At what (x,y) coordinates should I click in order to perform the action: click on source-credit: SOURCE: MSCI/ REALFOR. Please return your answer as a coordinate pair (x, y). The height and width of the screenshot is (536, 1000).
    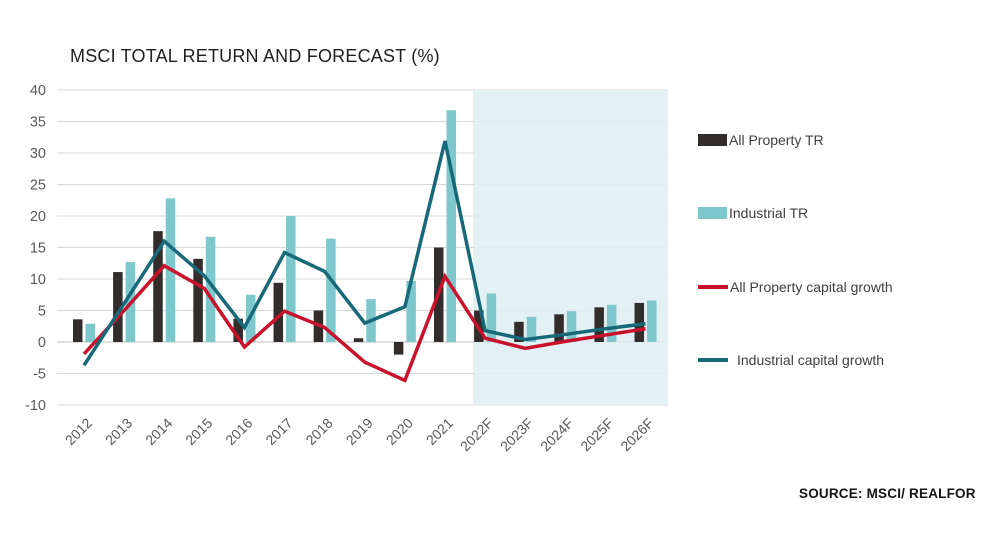
    Looking at the image, I should click on (887, 493).